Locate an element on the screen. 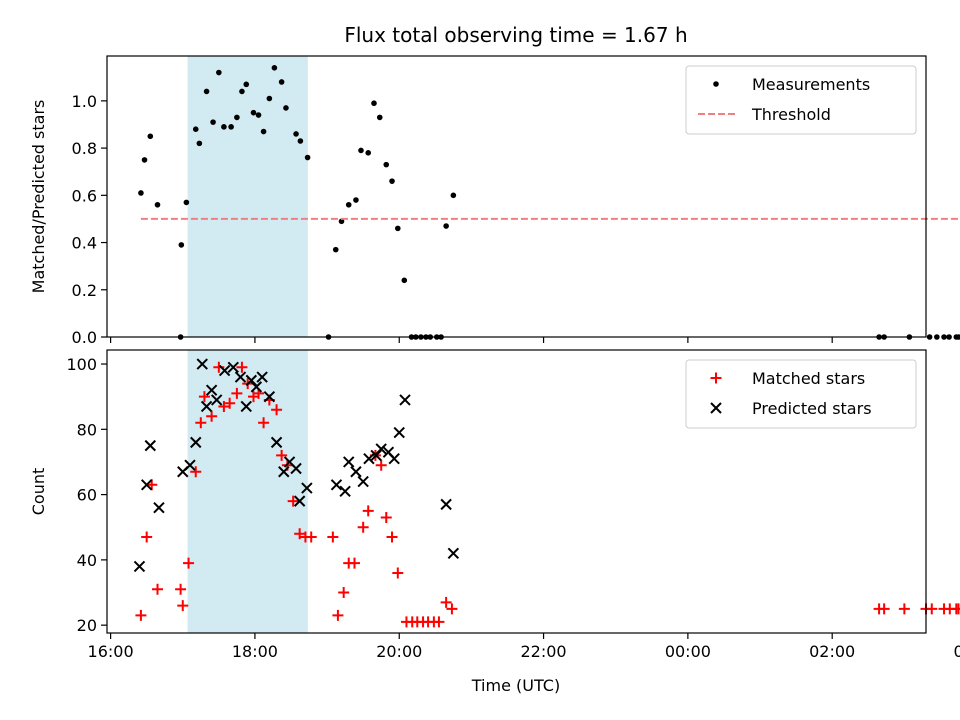 Image resolution: width=960 pixels, height=720 pixels. y-tick-label: 40 is located at coordinates (87, 560).